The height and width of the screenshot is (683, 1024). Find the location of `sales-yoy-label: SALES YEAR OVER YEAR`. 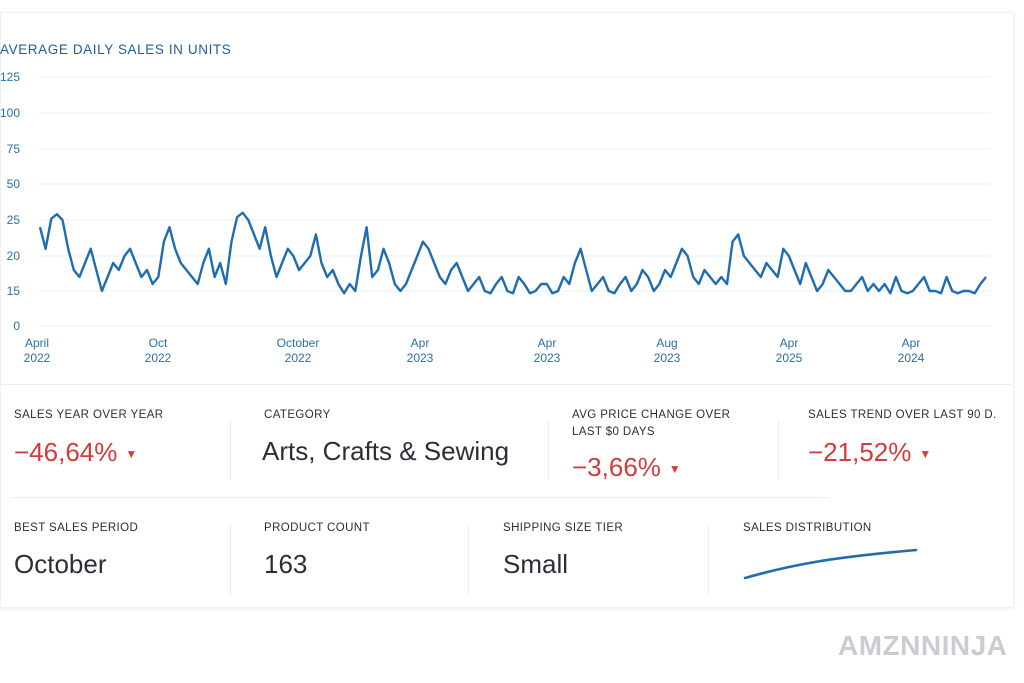

sales-yoy-label: SALES YEAR OVER YEAR is located at coordinates (89, 415).